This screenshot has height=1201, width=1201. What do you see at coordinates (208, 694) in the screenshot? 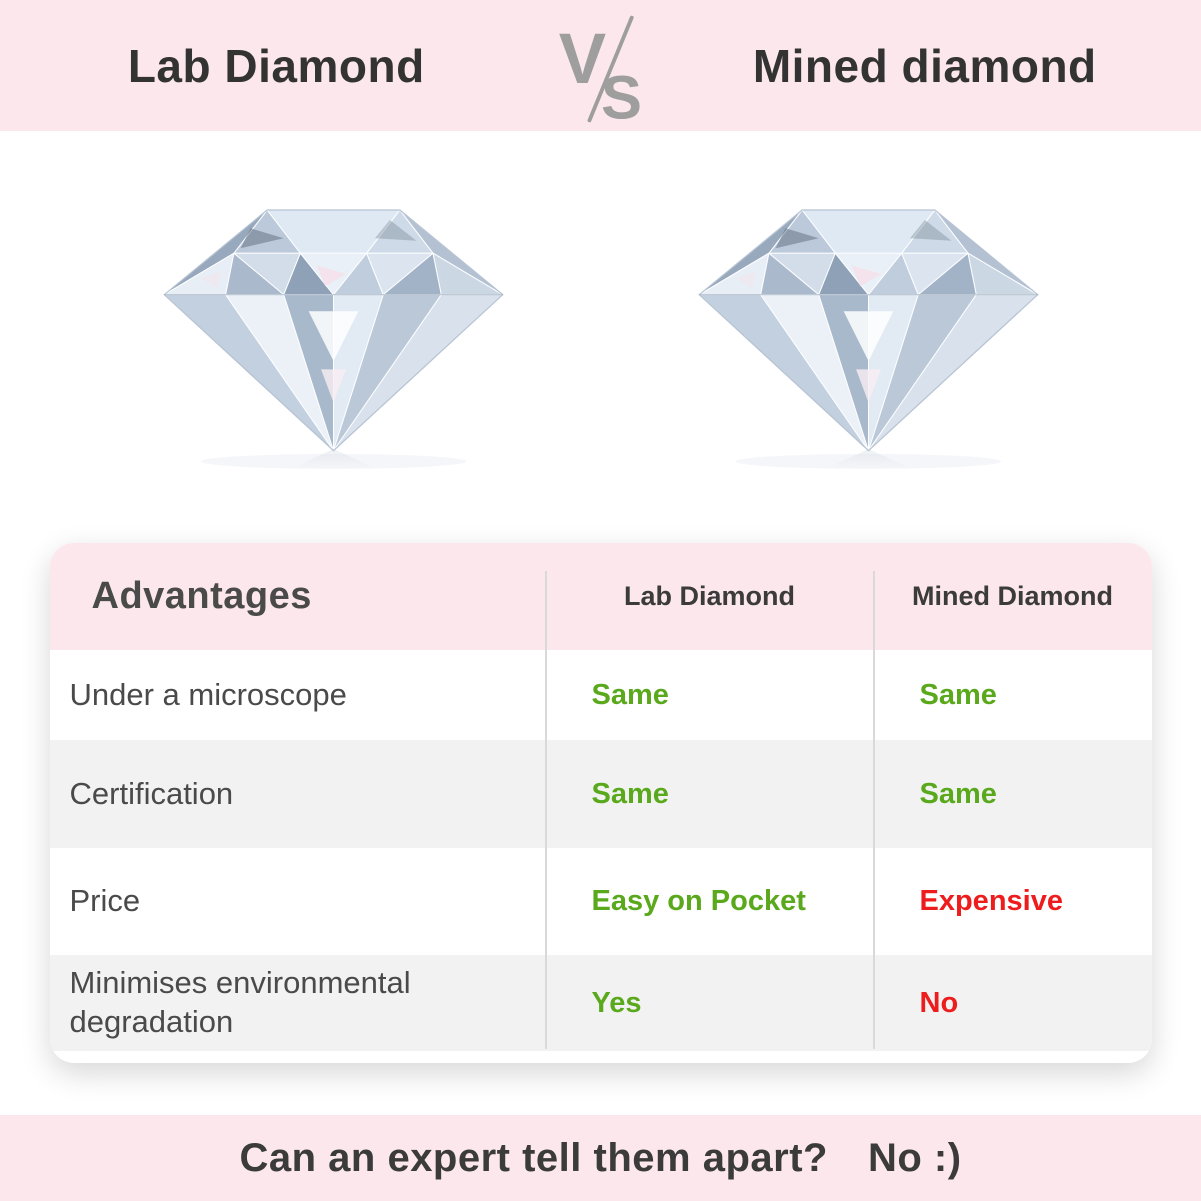
I see `row-label: Under a microscope` at bounding box center [208, 694].